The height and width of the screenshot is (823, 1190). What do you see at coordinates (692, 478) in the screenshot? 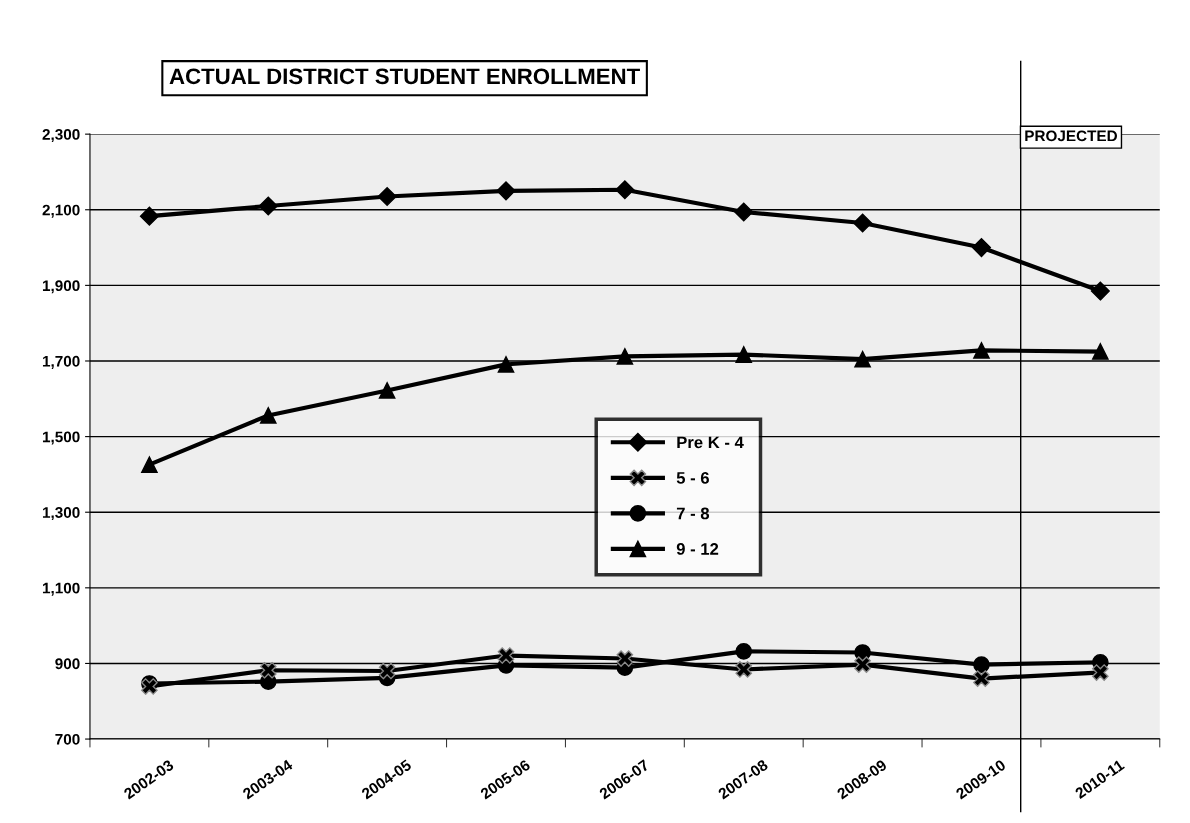
I see `legend-label: 5 - 6` at bounding box center [692, 478].